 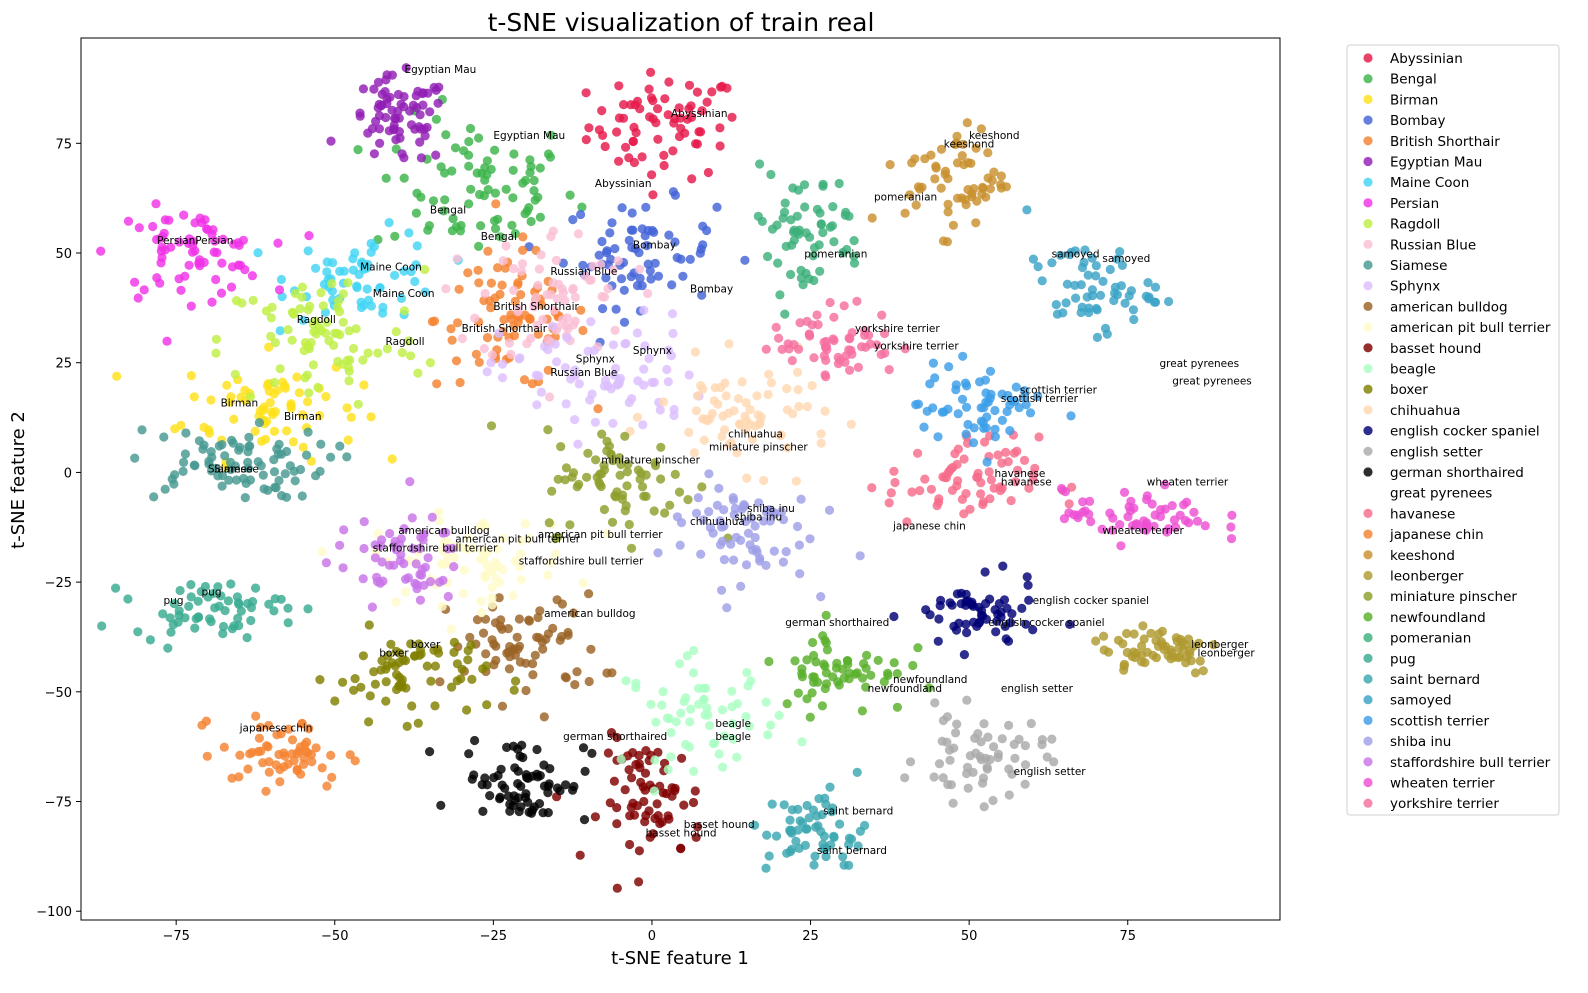 What do you see at coordinates (589, 614) in the screenshot?
I see `point-annotation: american bulldog` at bounding box center [589, 614].